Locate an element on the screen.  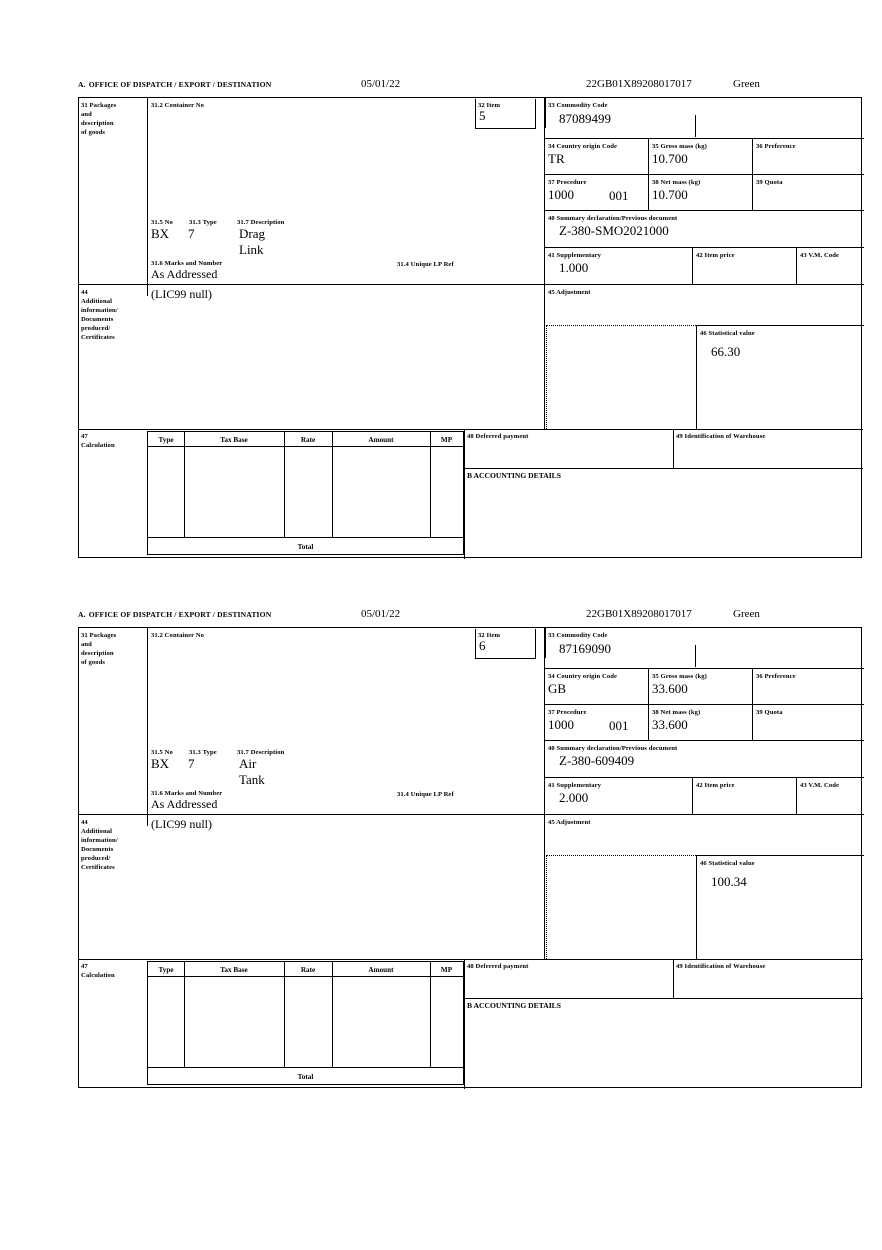
box-44-label-line-4: Documents is located at coordinates (97, 319).